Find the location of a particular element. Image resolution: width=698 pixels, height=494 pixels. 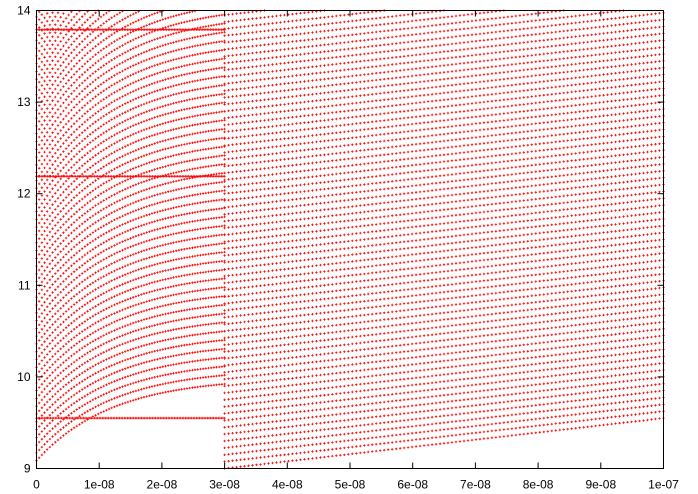

x-tick-label: 0 is located at coordinates (36, 485).